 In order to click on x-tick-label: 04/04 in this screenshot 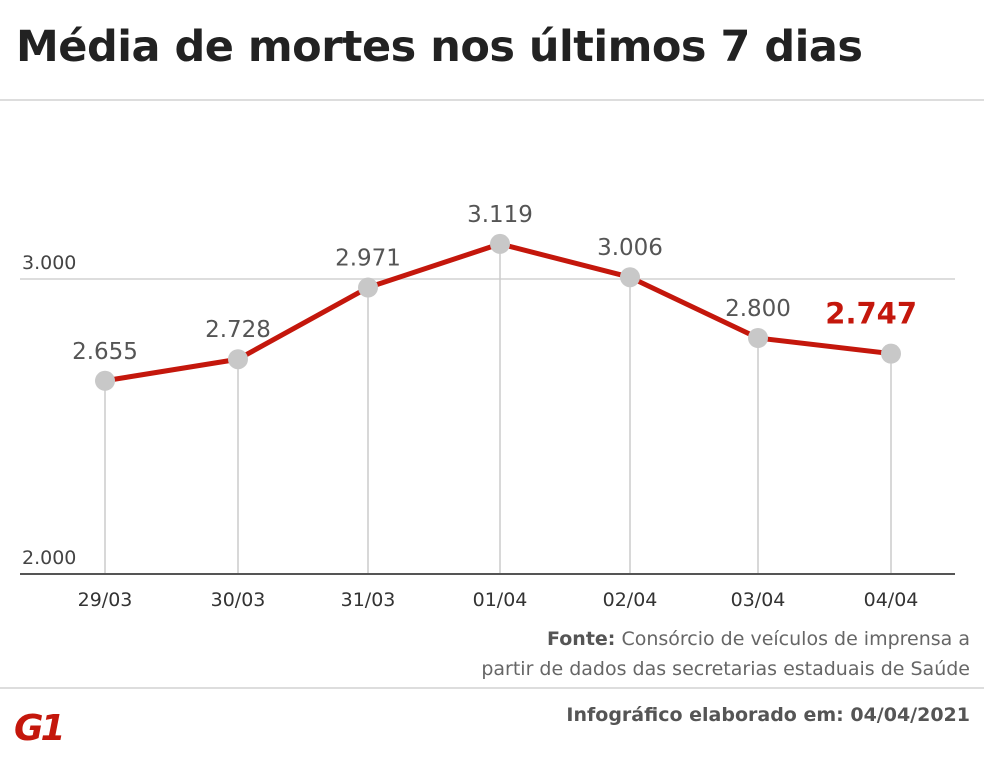, I will do `click(891, 600)`.